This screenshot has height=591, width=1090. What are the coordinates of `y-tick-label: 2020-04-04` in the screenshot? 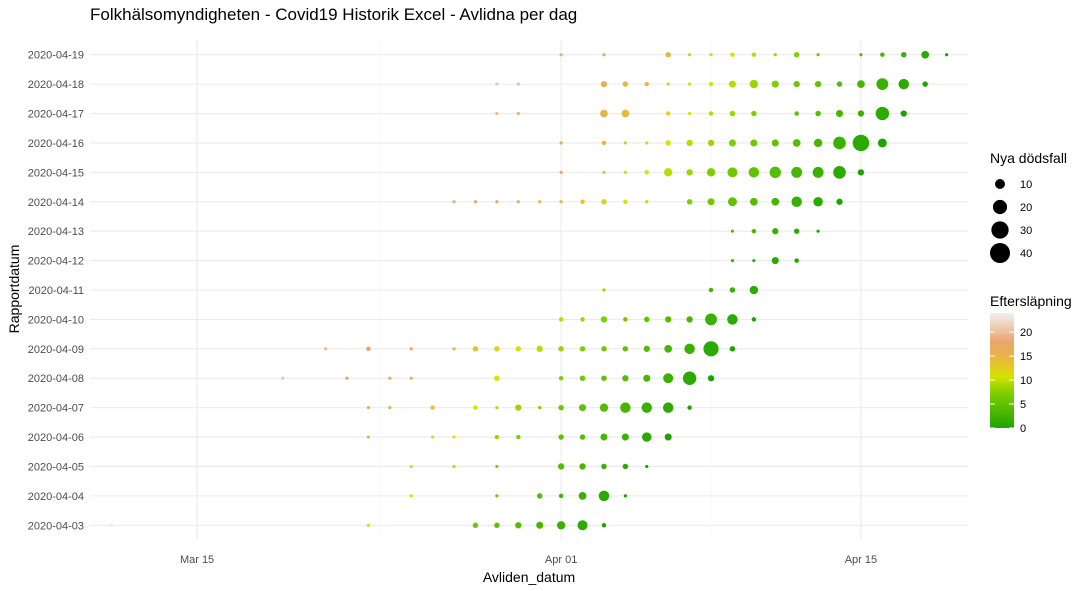 It's located at (56, 497).